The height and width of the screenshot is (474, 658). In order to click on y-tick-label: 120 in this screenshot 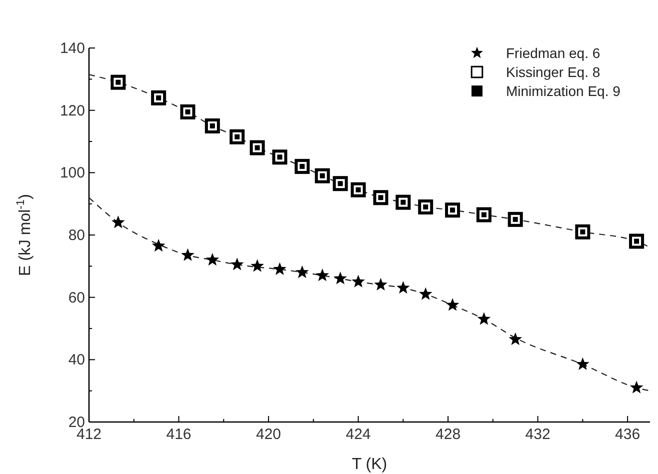, I will do `click(72, 111)`.